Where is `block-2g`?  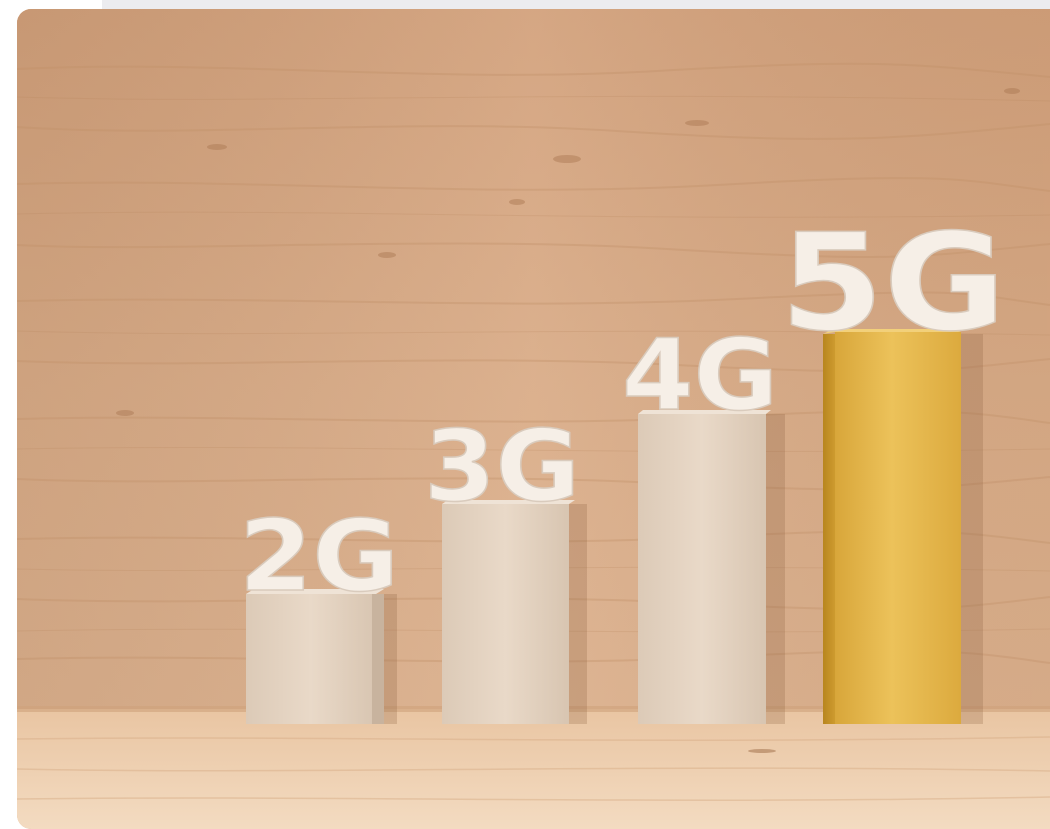
block-2g is located at coordinates (315, 656).